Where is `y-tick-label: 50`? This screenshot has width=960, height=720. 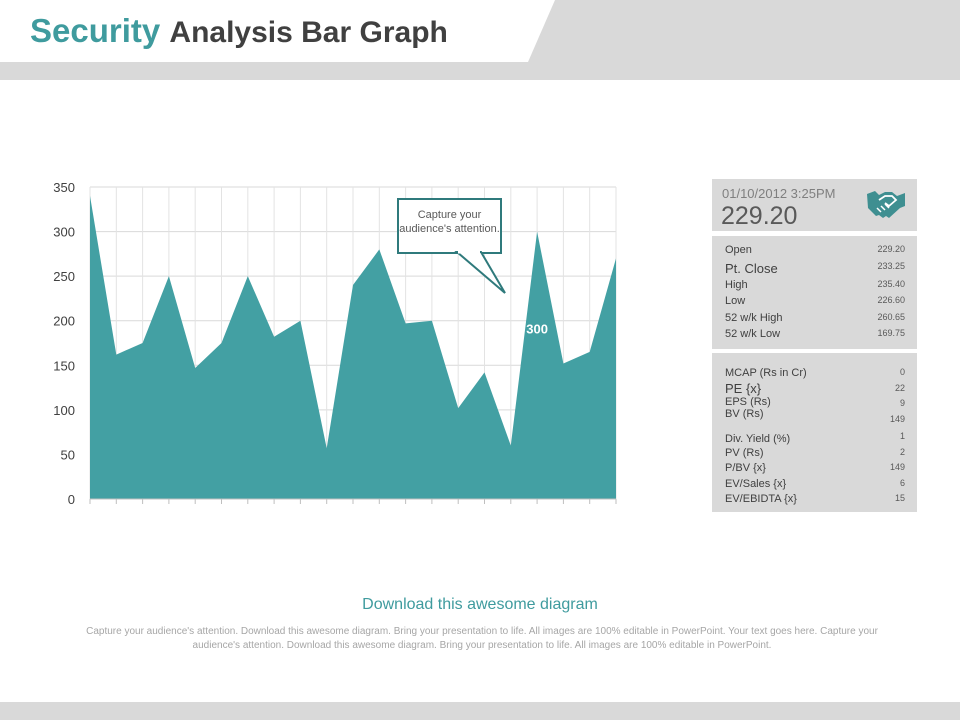 y-tick-label: 50 is located at coordinates (68, 454).